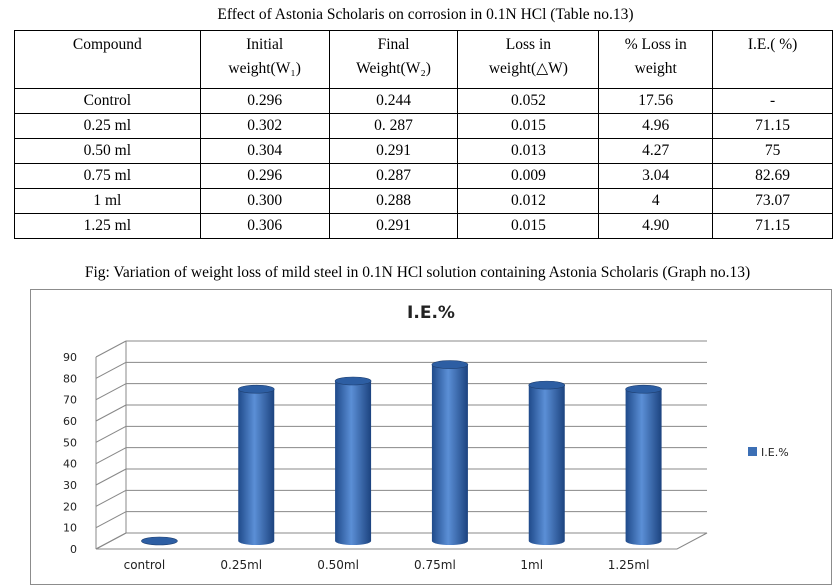 This screenshot has width=835, height=588. What do you see at coordinates (107, 201) in the screenshot?
I see `table-cell: 1 ml` at bounding box center [107, 201].